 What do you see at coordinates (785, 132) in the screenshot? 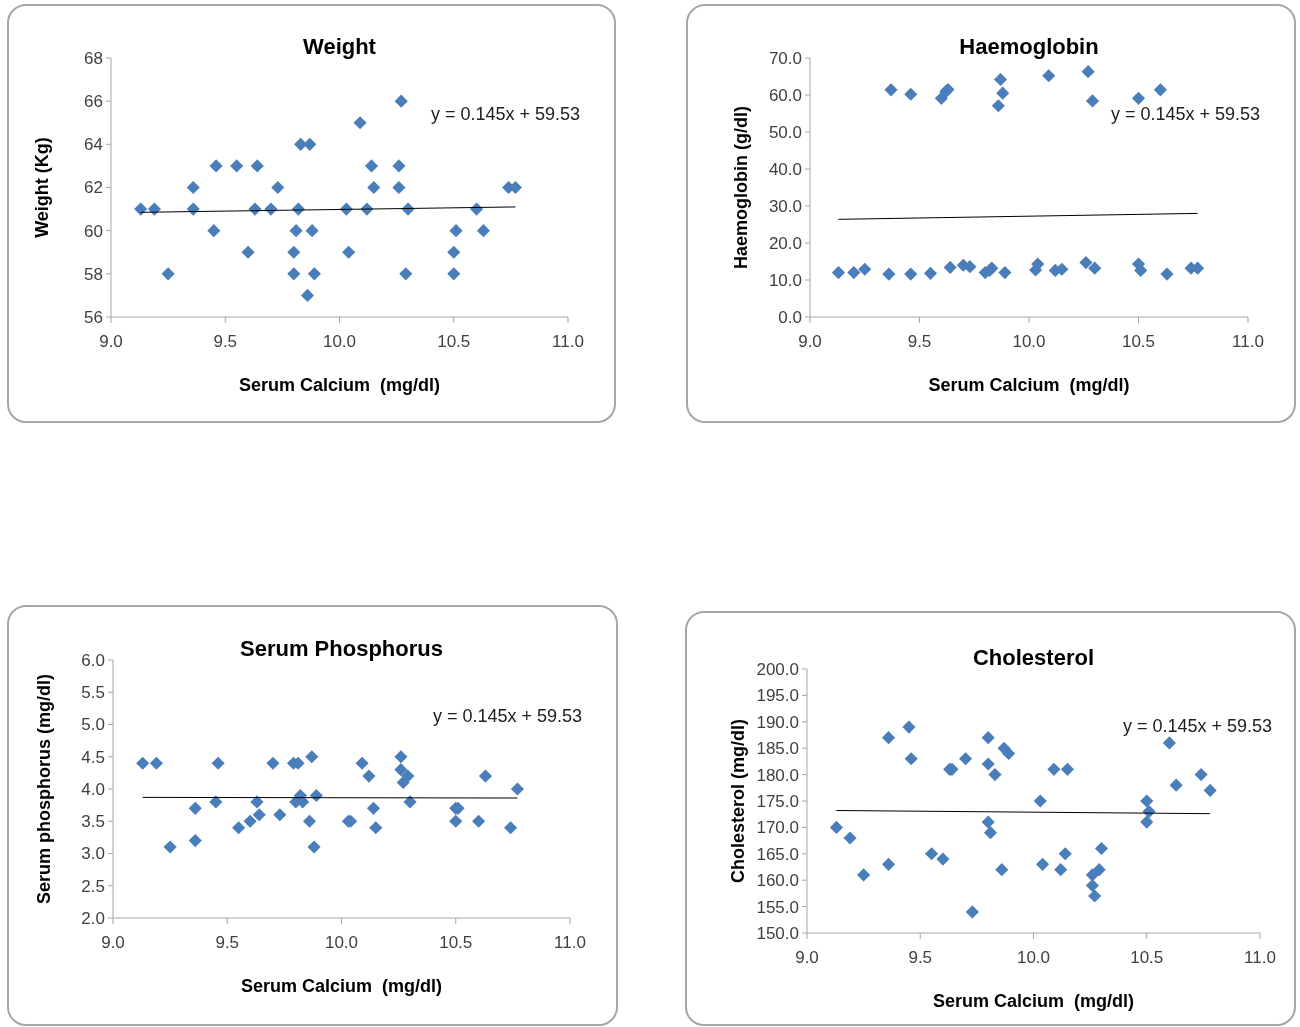
I see `y-tick-label: 50.0` at bounding box center [785, 132].